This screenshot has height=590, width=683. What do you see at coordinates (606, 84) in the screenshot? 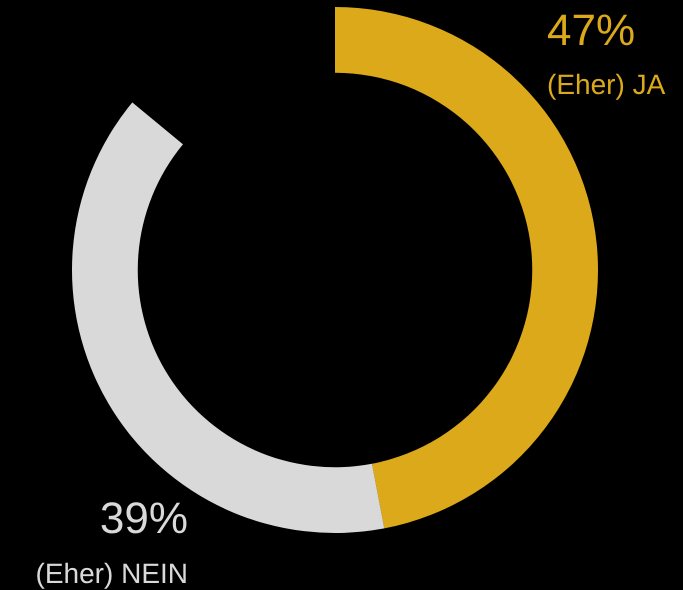
I see `slice-label: (Eher) JA` at bounding box center [606, 84].